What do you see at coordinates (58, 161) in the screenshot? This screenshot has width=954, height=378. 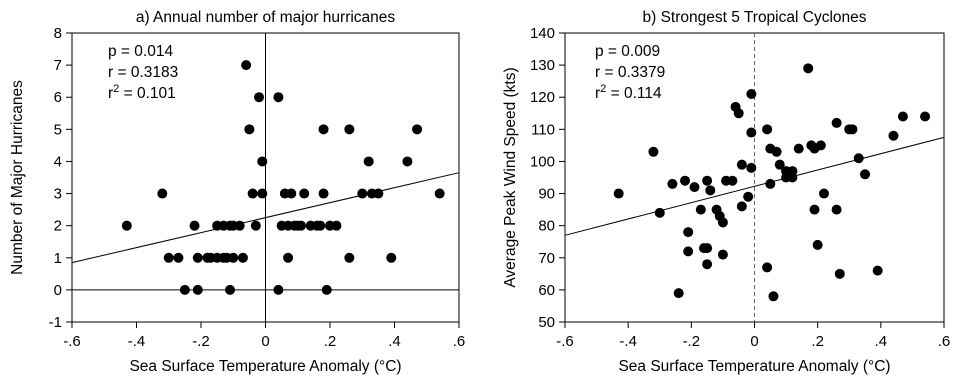 I see `panel-a-y-tick-label: 4` at bounding box center [58, 161].